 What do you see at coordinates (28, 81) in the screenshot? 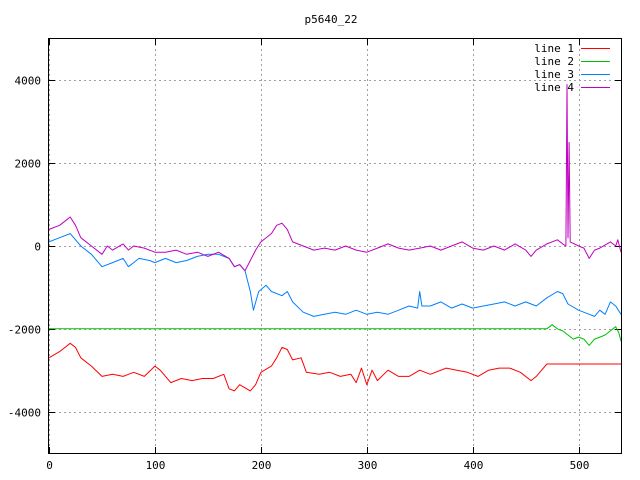
I see `y-tick-label: 4000` at bounding box center [28, 81].